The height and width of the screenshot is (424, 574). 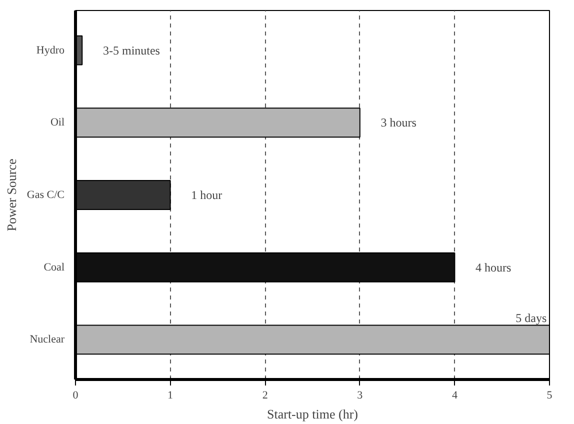 I want to click on y-tick-label: Nuclear, so click(x=47, y=340).